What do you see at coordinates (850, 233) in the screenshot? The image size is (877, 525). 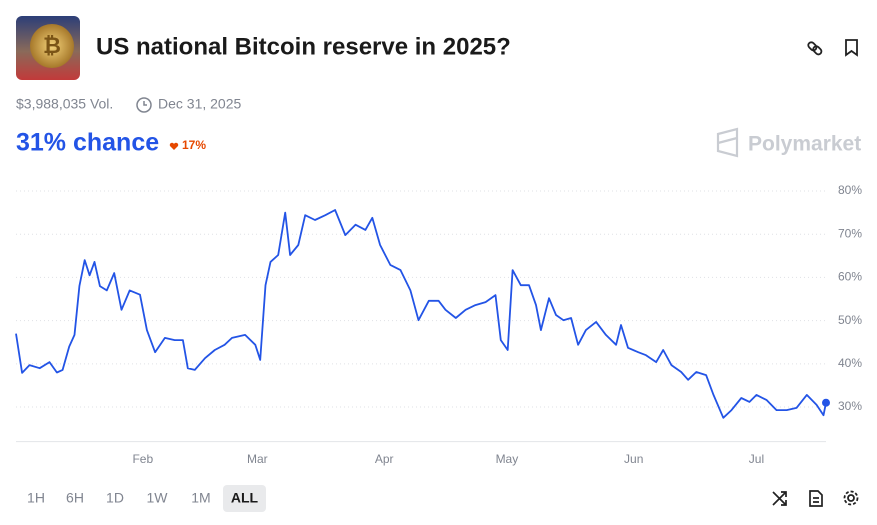 I see `y-tick-label: 70%` at bounding box center [850, 233].